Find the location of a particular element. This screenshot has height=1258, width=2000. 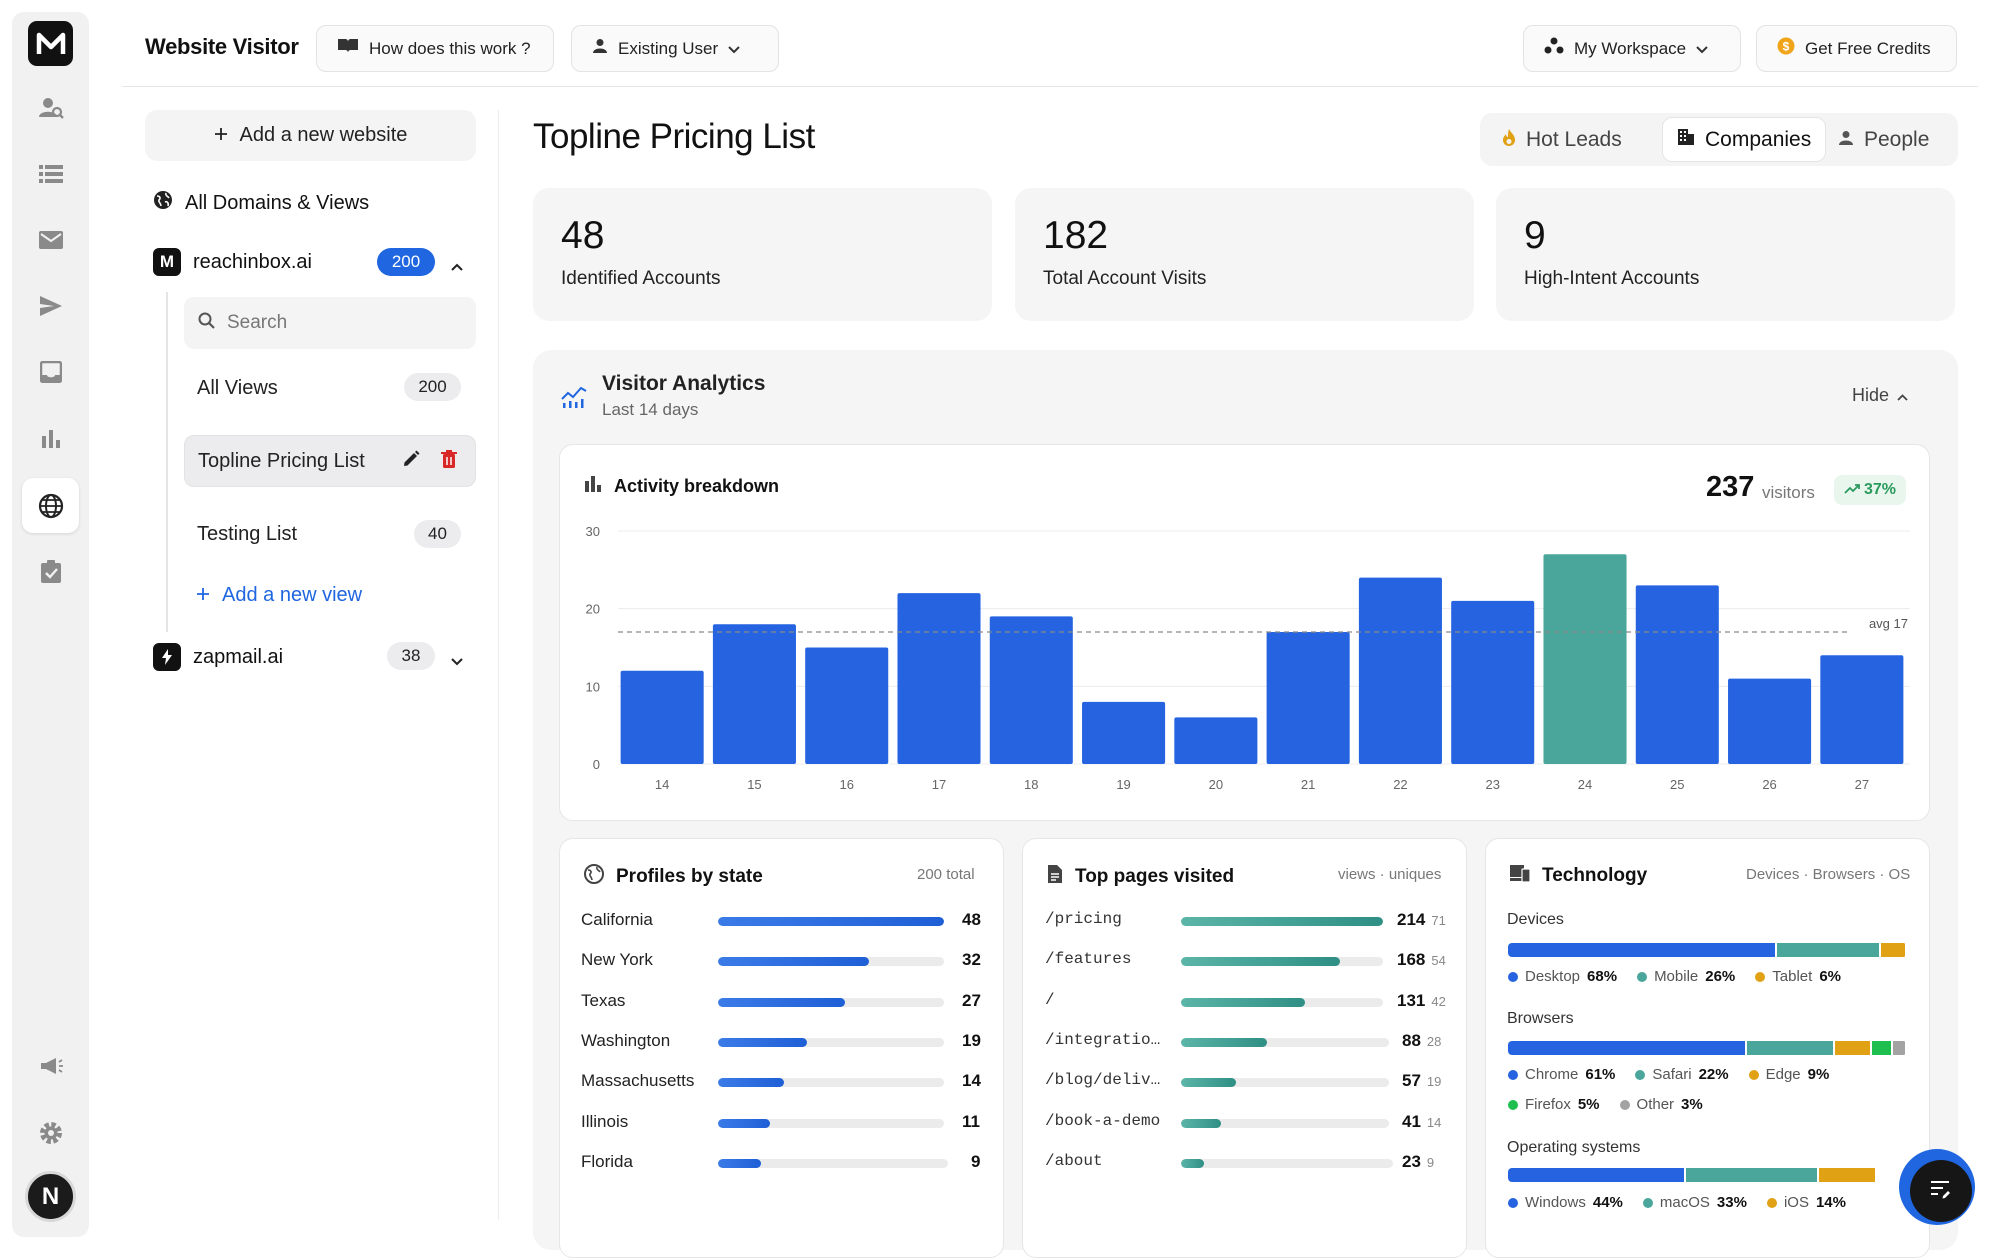

x-tick-label: 27 is located at coordinates (1862, 784).